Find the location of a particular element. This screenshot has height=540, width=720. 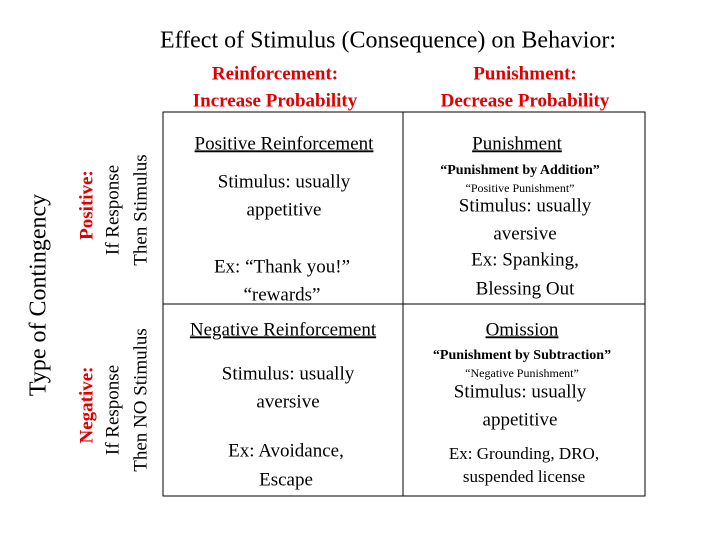

cell-title: Positive Reinforcement is located at coordinates (285, 143).